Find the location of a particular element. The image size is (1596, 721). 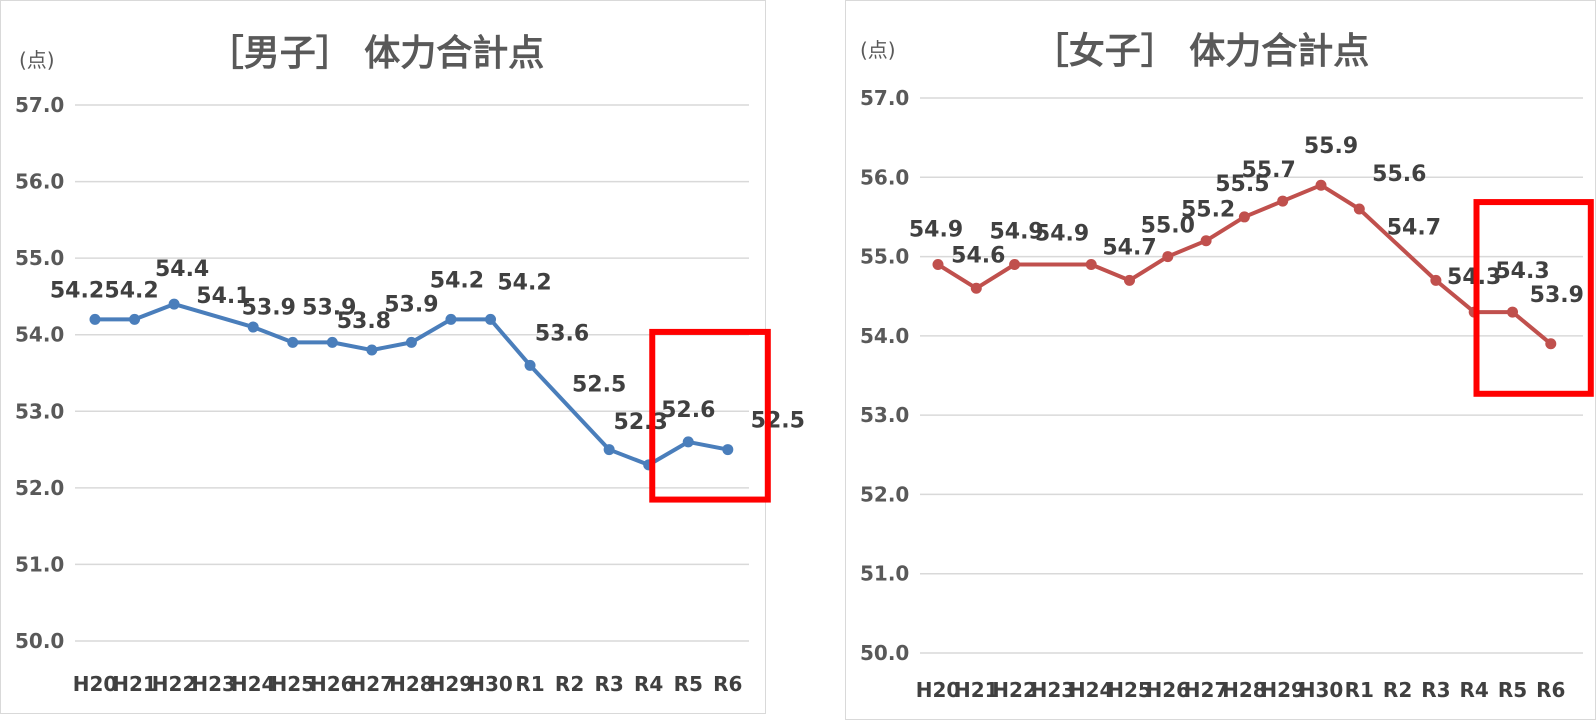

female-y-tick-label: 51.0 is located at coordinates (884, 574).